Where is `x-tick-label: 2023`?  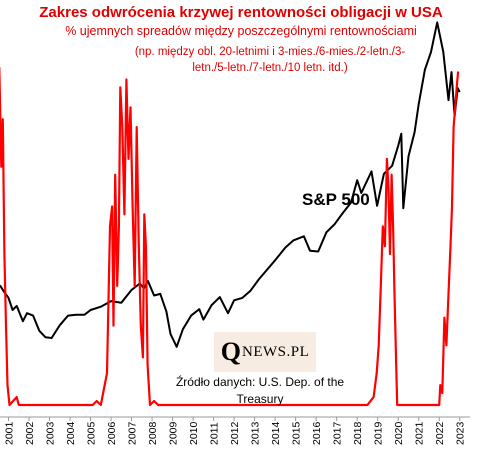
x-tick-label: 2023 is located at coordinates (461, 433).